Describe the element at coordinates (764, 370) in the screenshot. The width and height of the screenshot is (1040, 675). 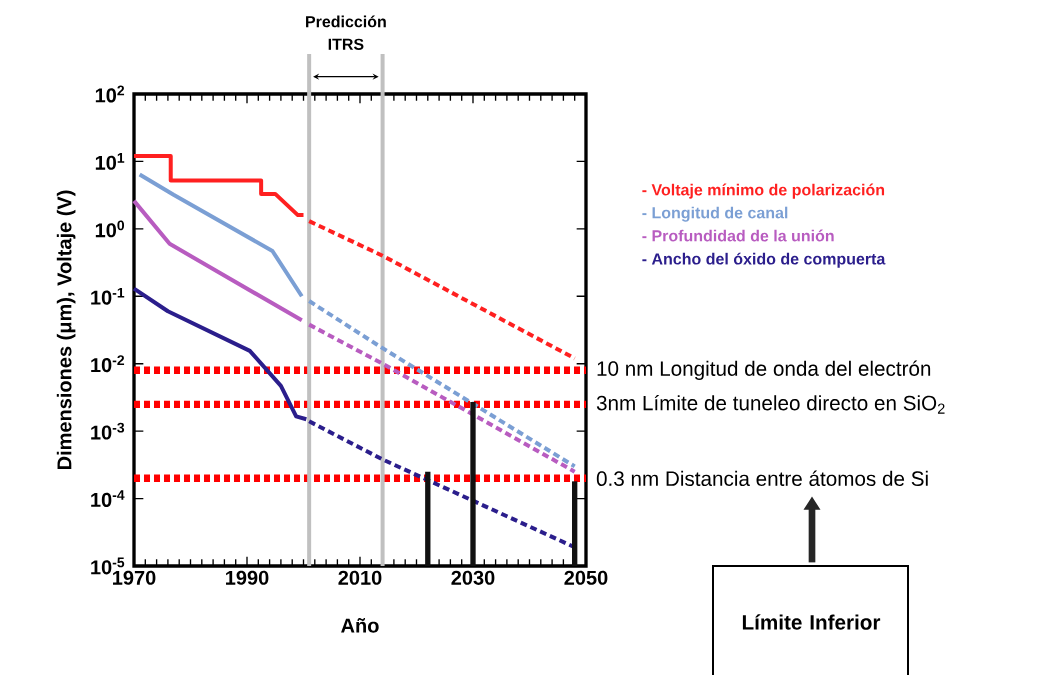
I see `ref-line-label: 10 nm Longitud de onda del electrón` at that location.